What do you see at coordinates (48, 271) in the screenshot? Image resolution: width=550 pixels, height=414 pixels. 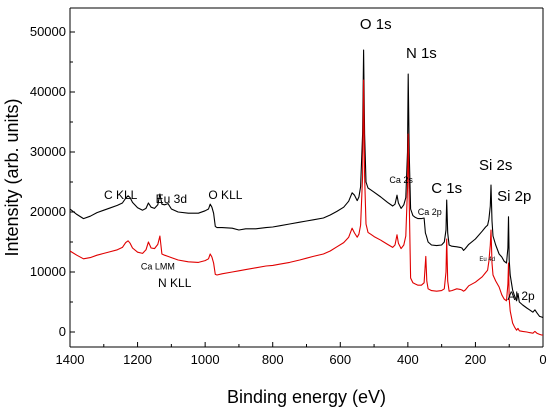 I see `y-tick-label: 10000` at bounding box center [48, 271].